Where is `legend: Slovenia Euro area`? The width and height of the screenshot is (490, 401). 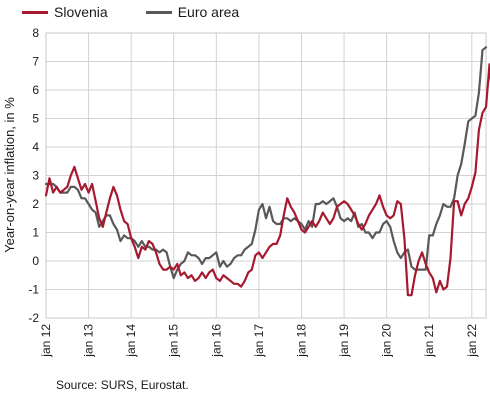
legend: Slovenia Euro area is located at coordinates (130, 12).